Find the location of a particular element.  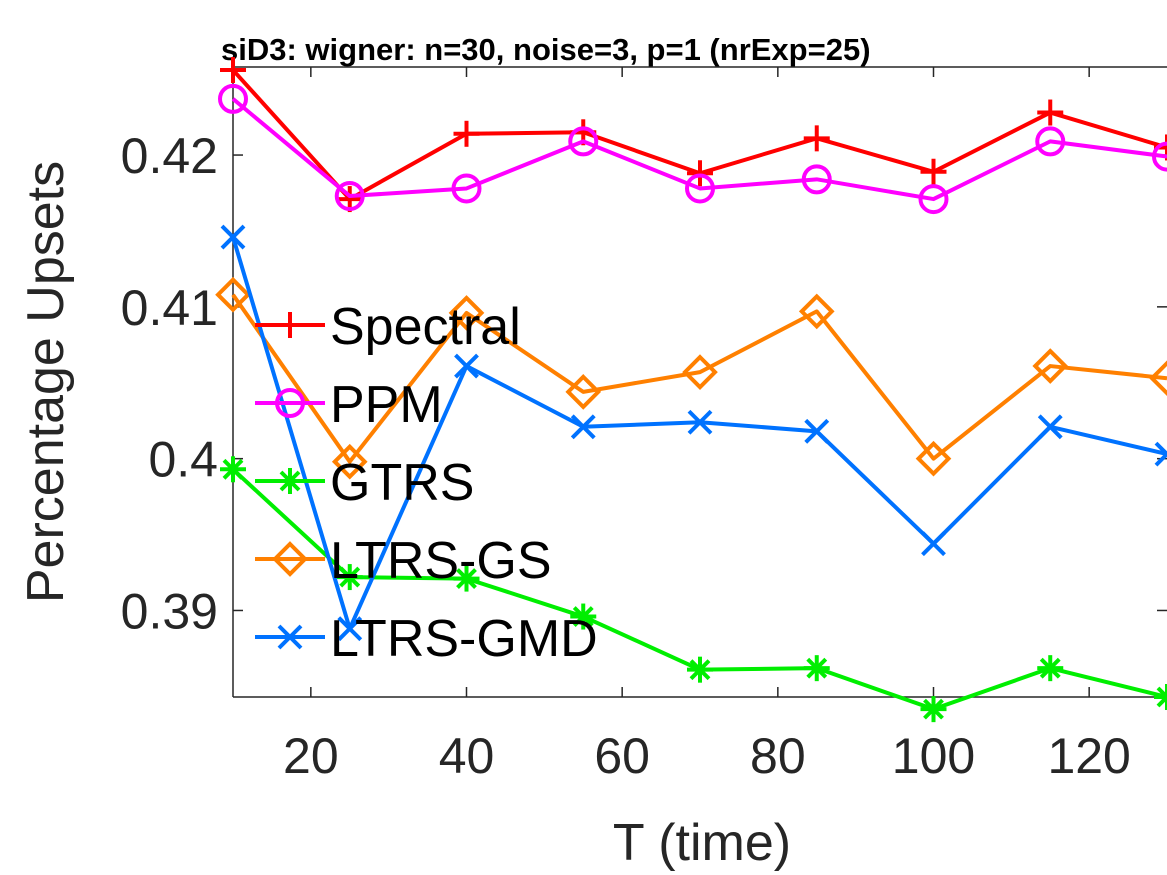

legend-label: LTRS-GS is located at coordinates (441, 561).